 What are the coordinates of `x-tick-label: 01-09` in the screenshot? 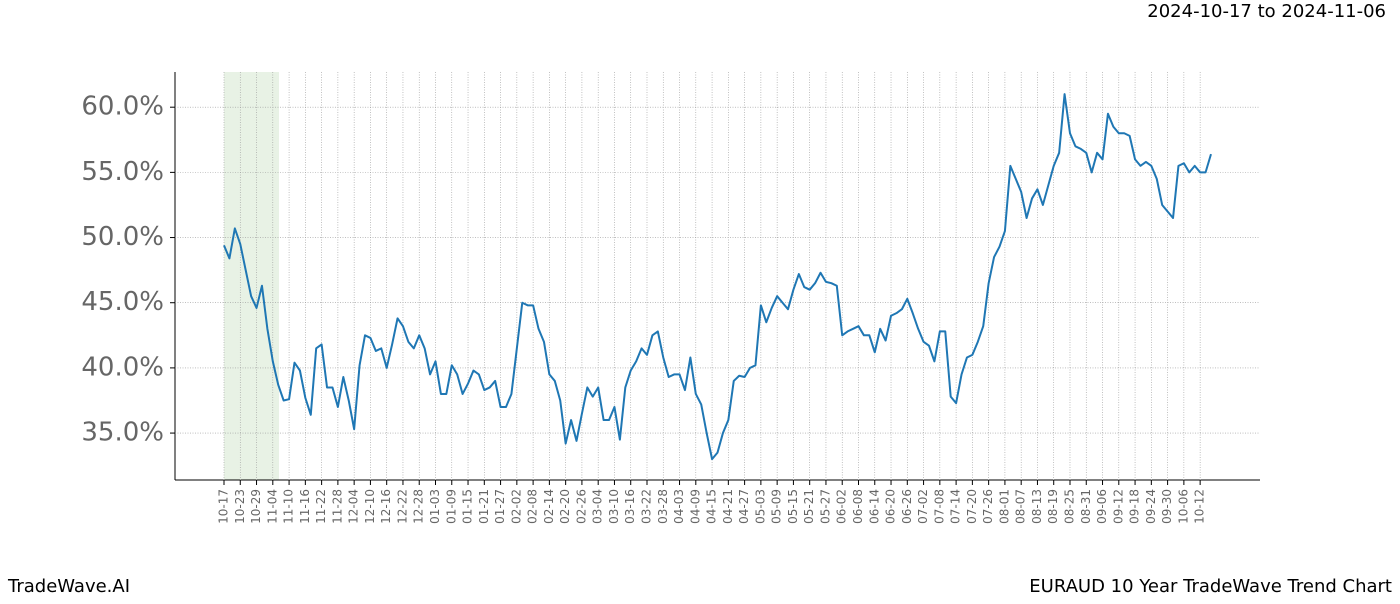 It's located at (451, 506).